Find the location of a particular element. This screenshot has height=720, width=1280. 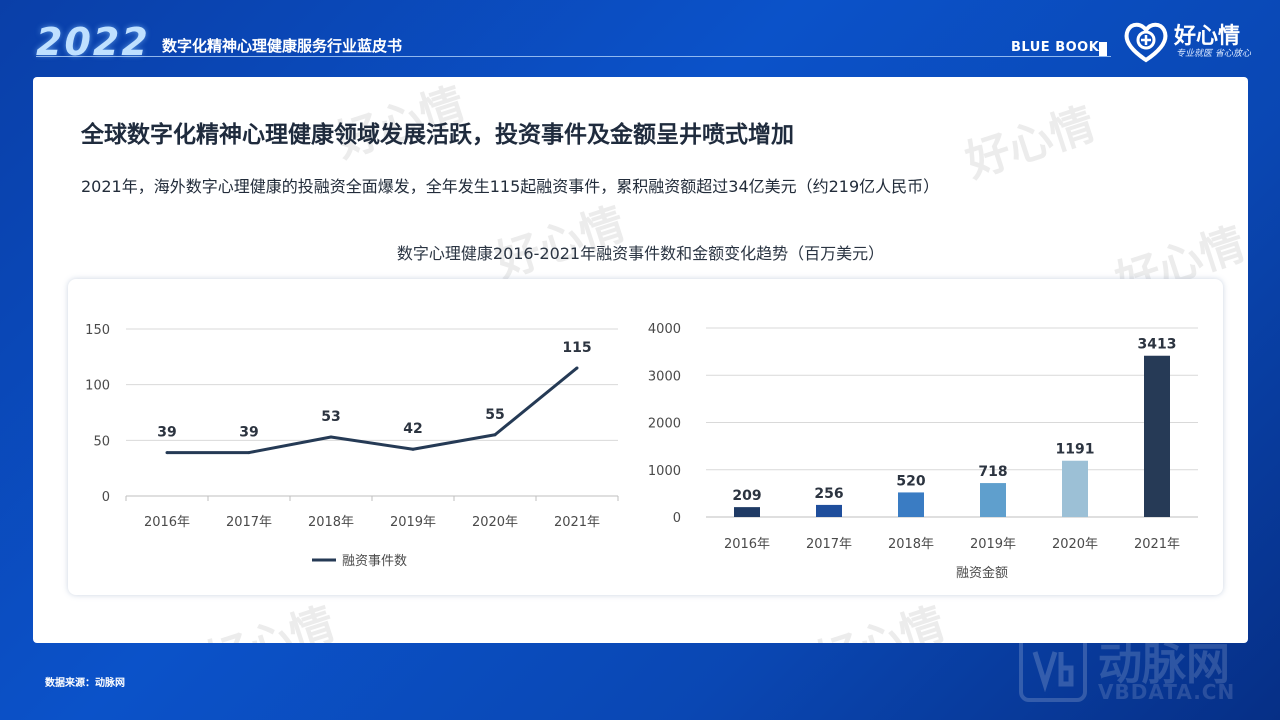

data-label: 1191 is located at coordinates (1075, 450).